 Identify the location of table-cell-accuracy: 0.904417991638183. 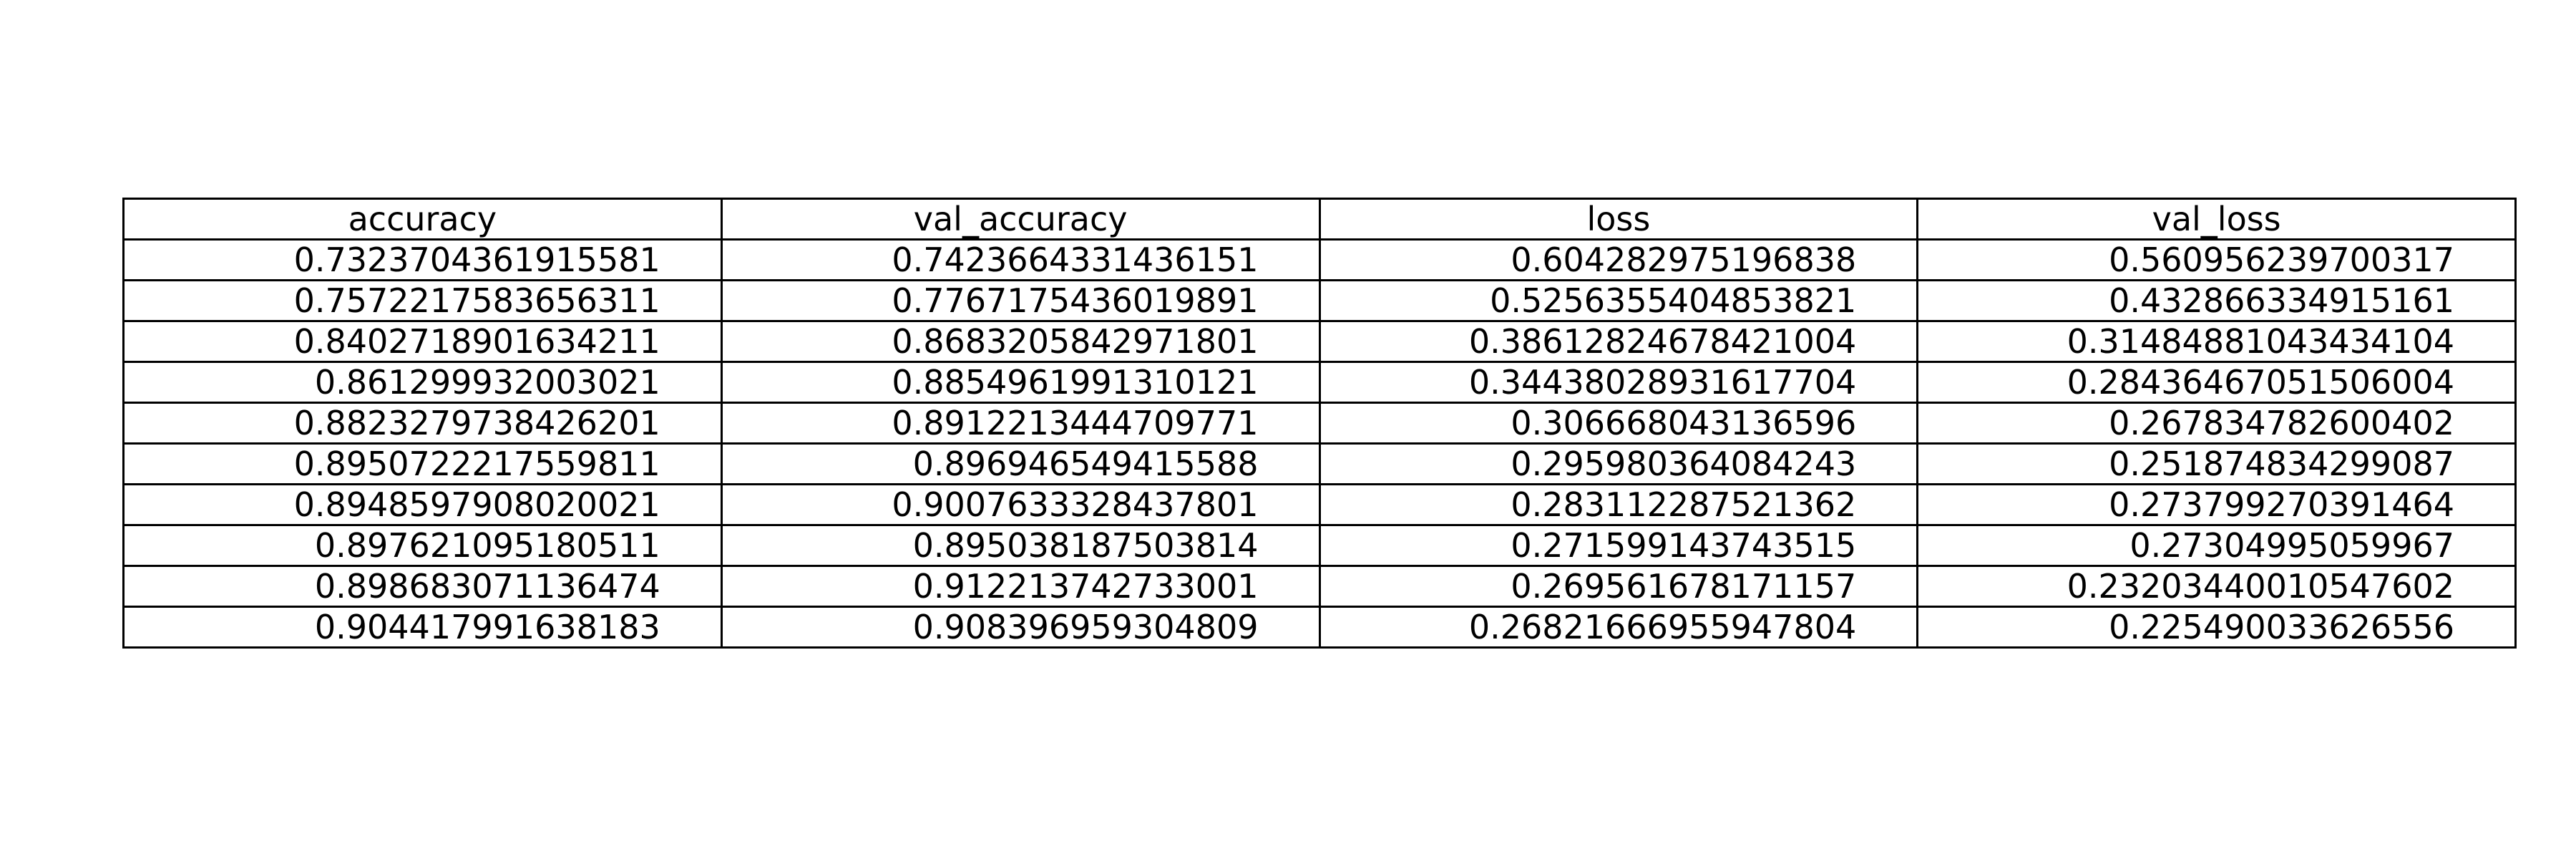
(422, 627).